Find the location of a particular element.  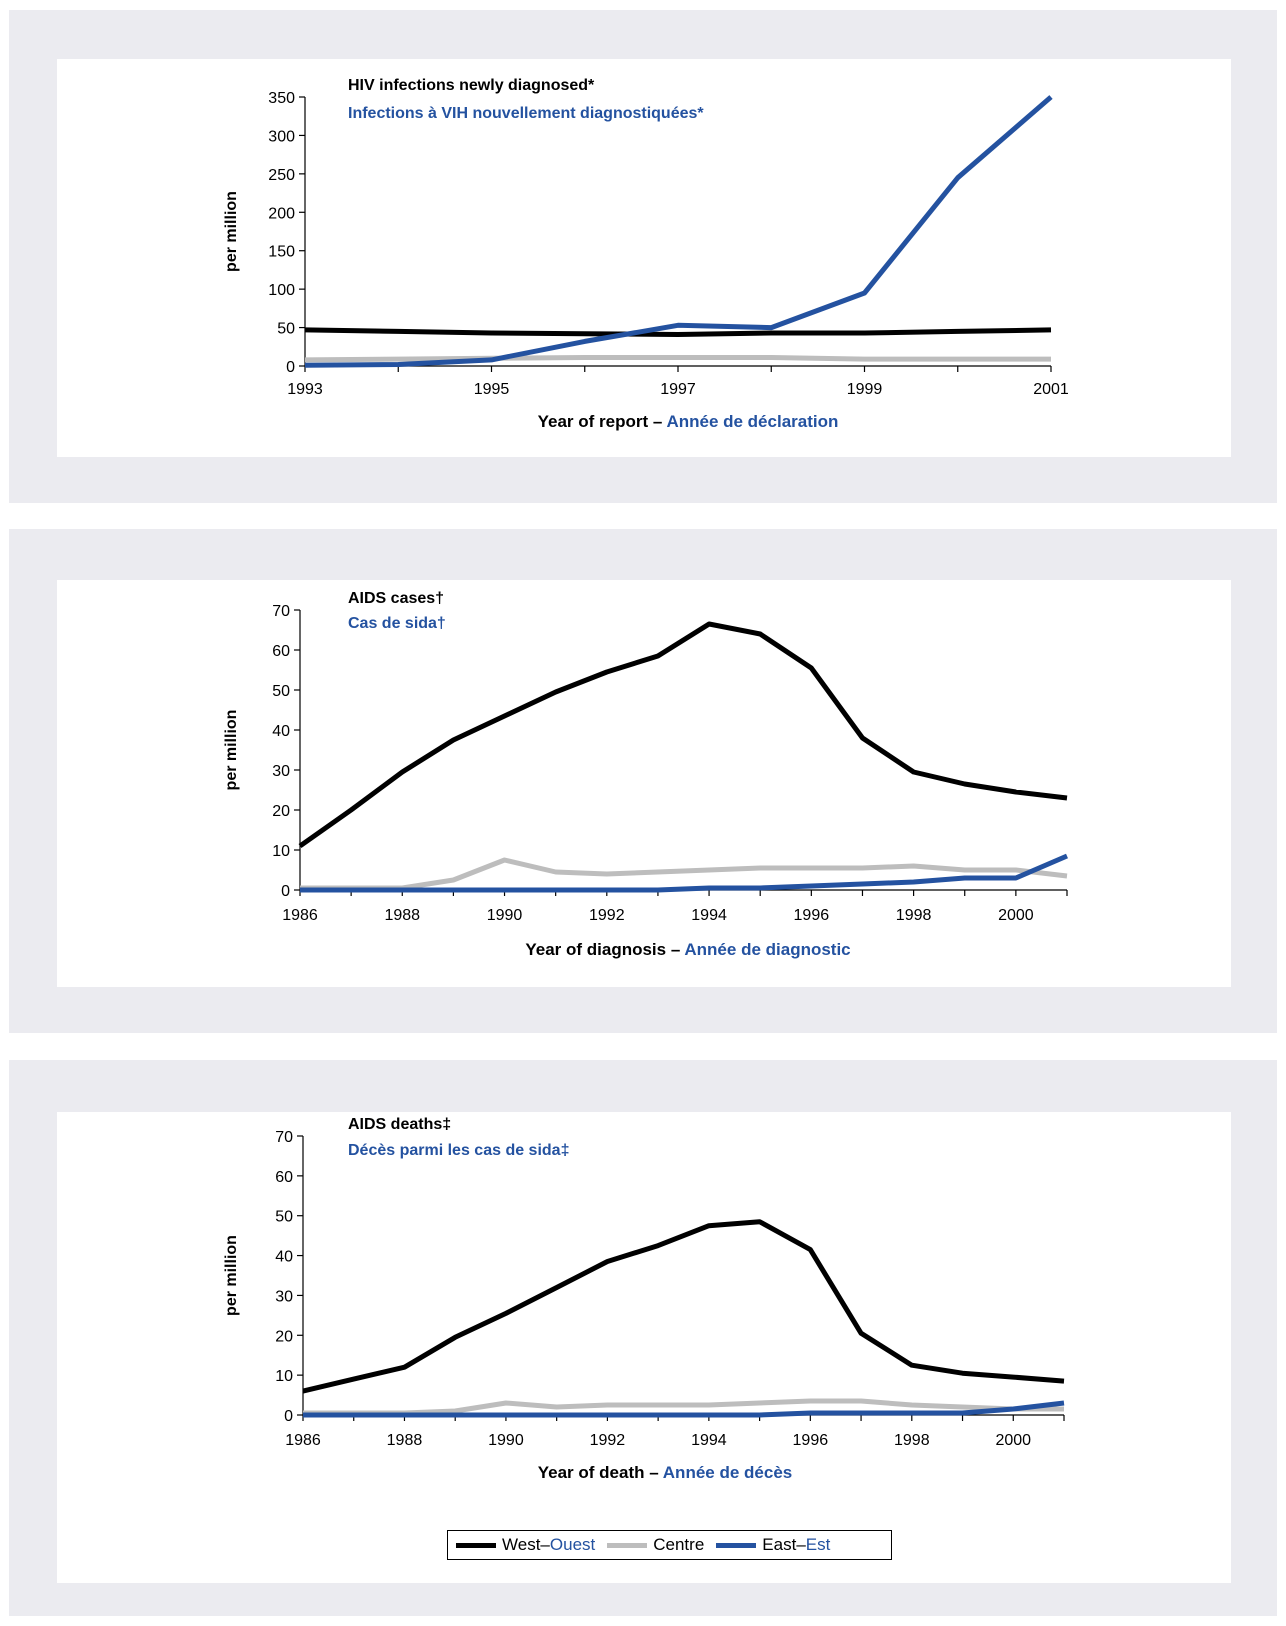

hiv-y-tick-label: 0 is located at coordinates (290, 367).